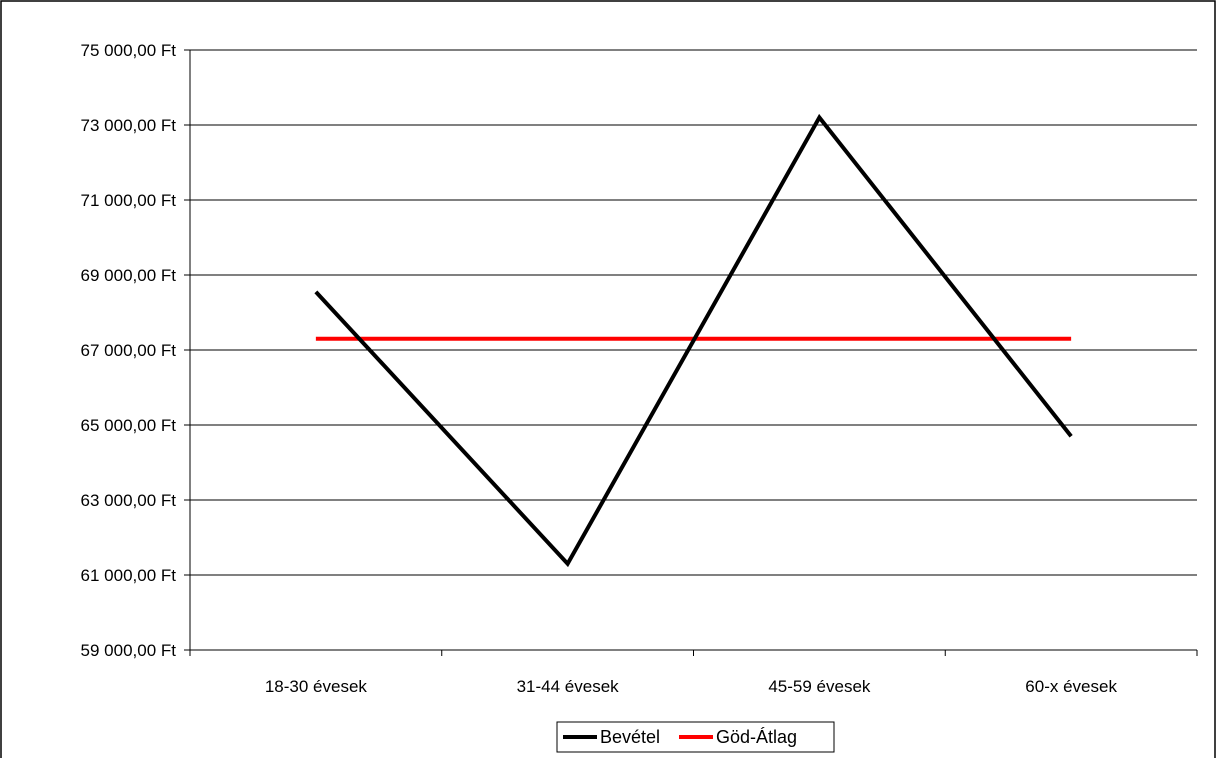  What do you see at coordinates (129, 50) in the screenshot?
I see `y-tick-label: 75 000,00 Ft` at bounding box center [129, 50].